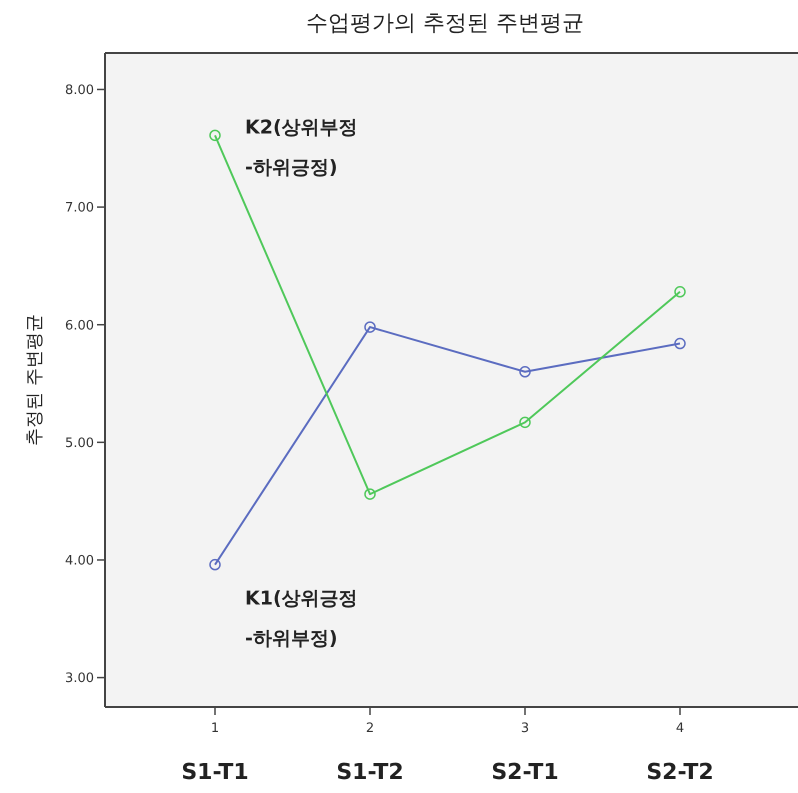 The image size is (798, 793). I want to click on x-tick-label: 3, so click(525, 728).